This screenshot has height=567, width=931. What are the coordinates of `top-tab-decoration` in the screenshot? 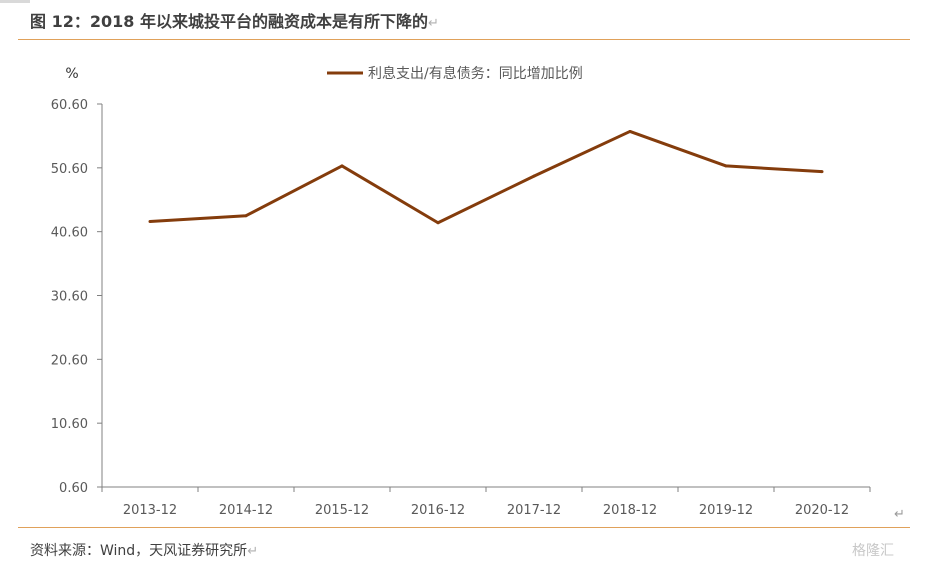 It's located at (15, 1).